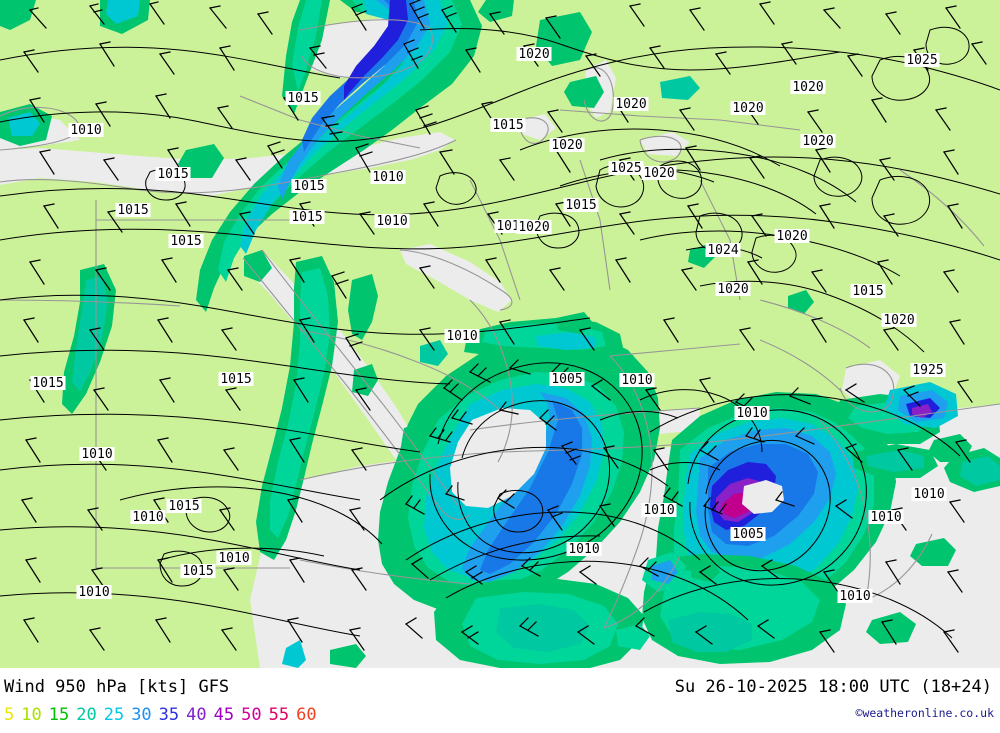 The image size is (1000, 733). What do you see at coordinates (196, 715) in the screenshot?
I see `legend-stop-40: 40` at bounding box center [196, 715].